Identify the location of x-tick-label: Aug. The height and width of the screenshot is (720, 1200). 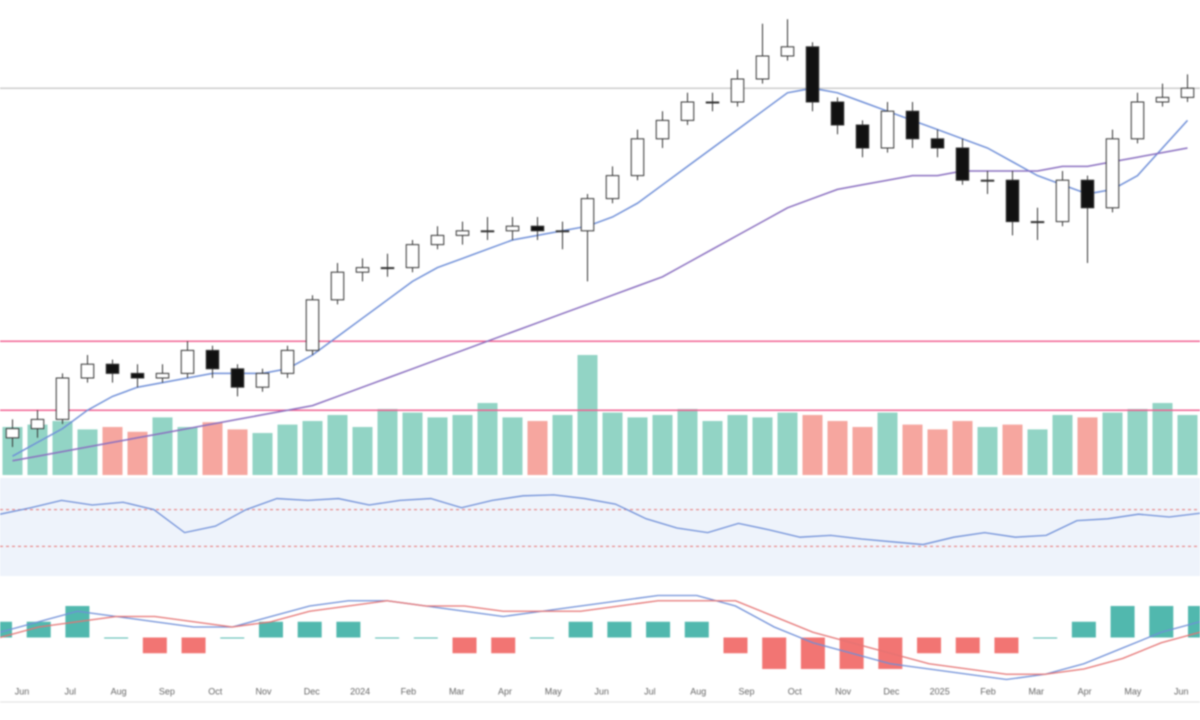
(119, 691).